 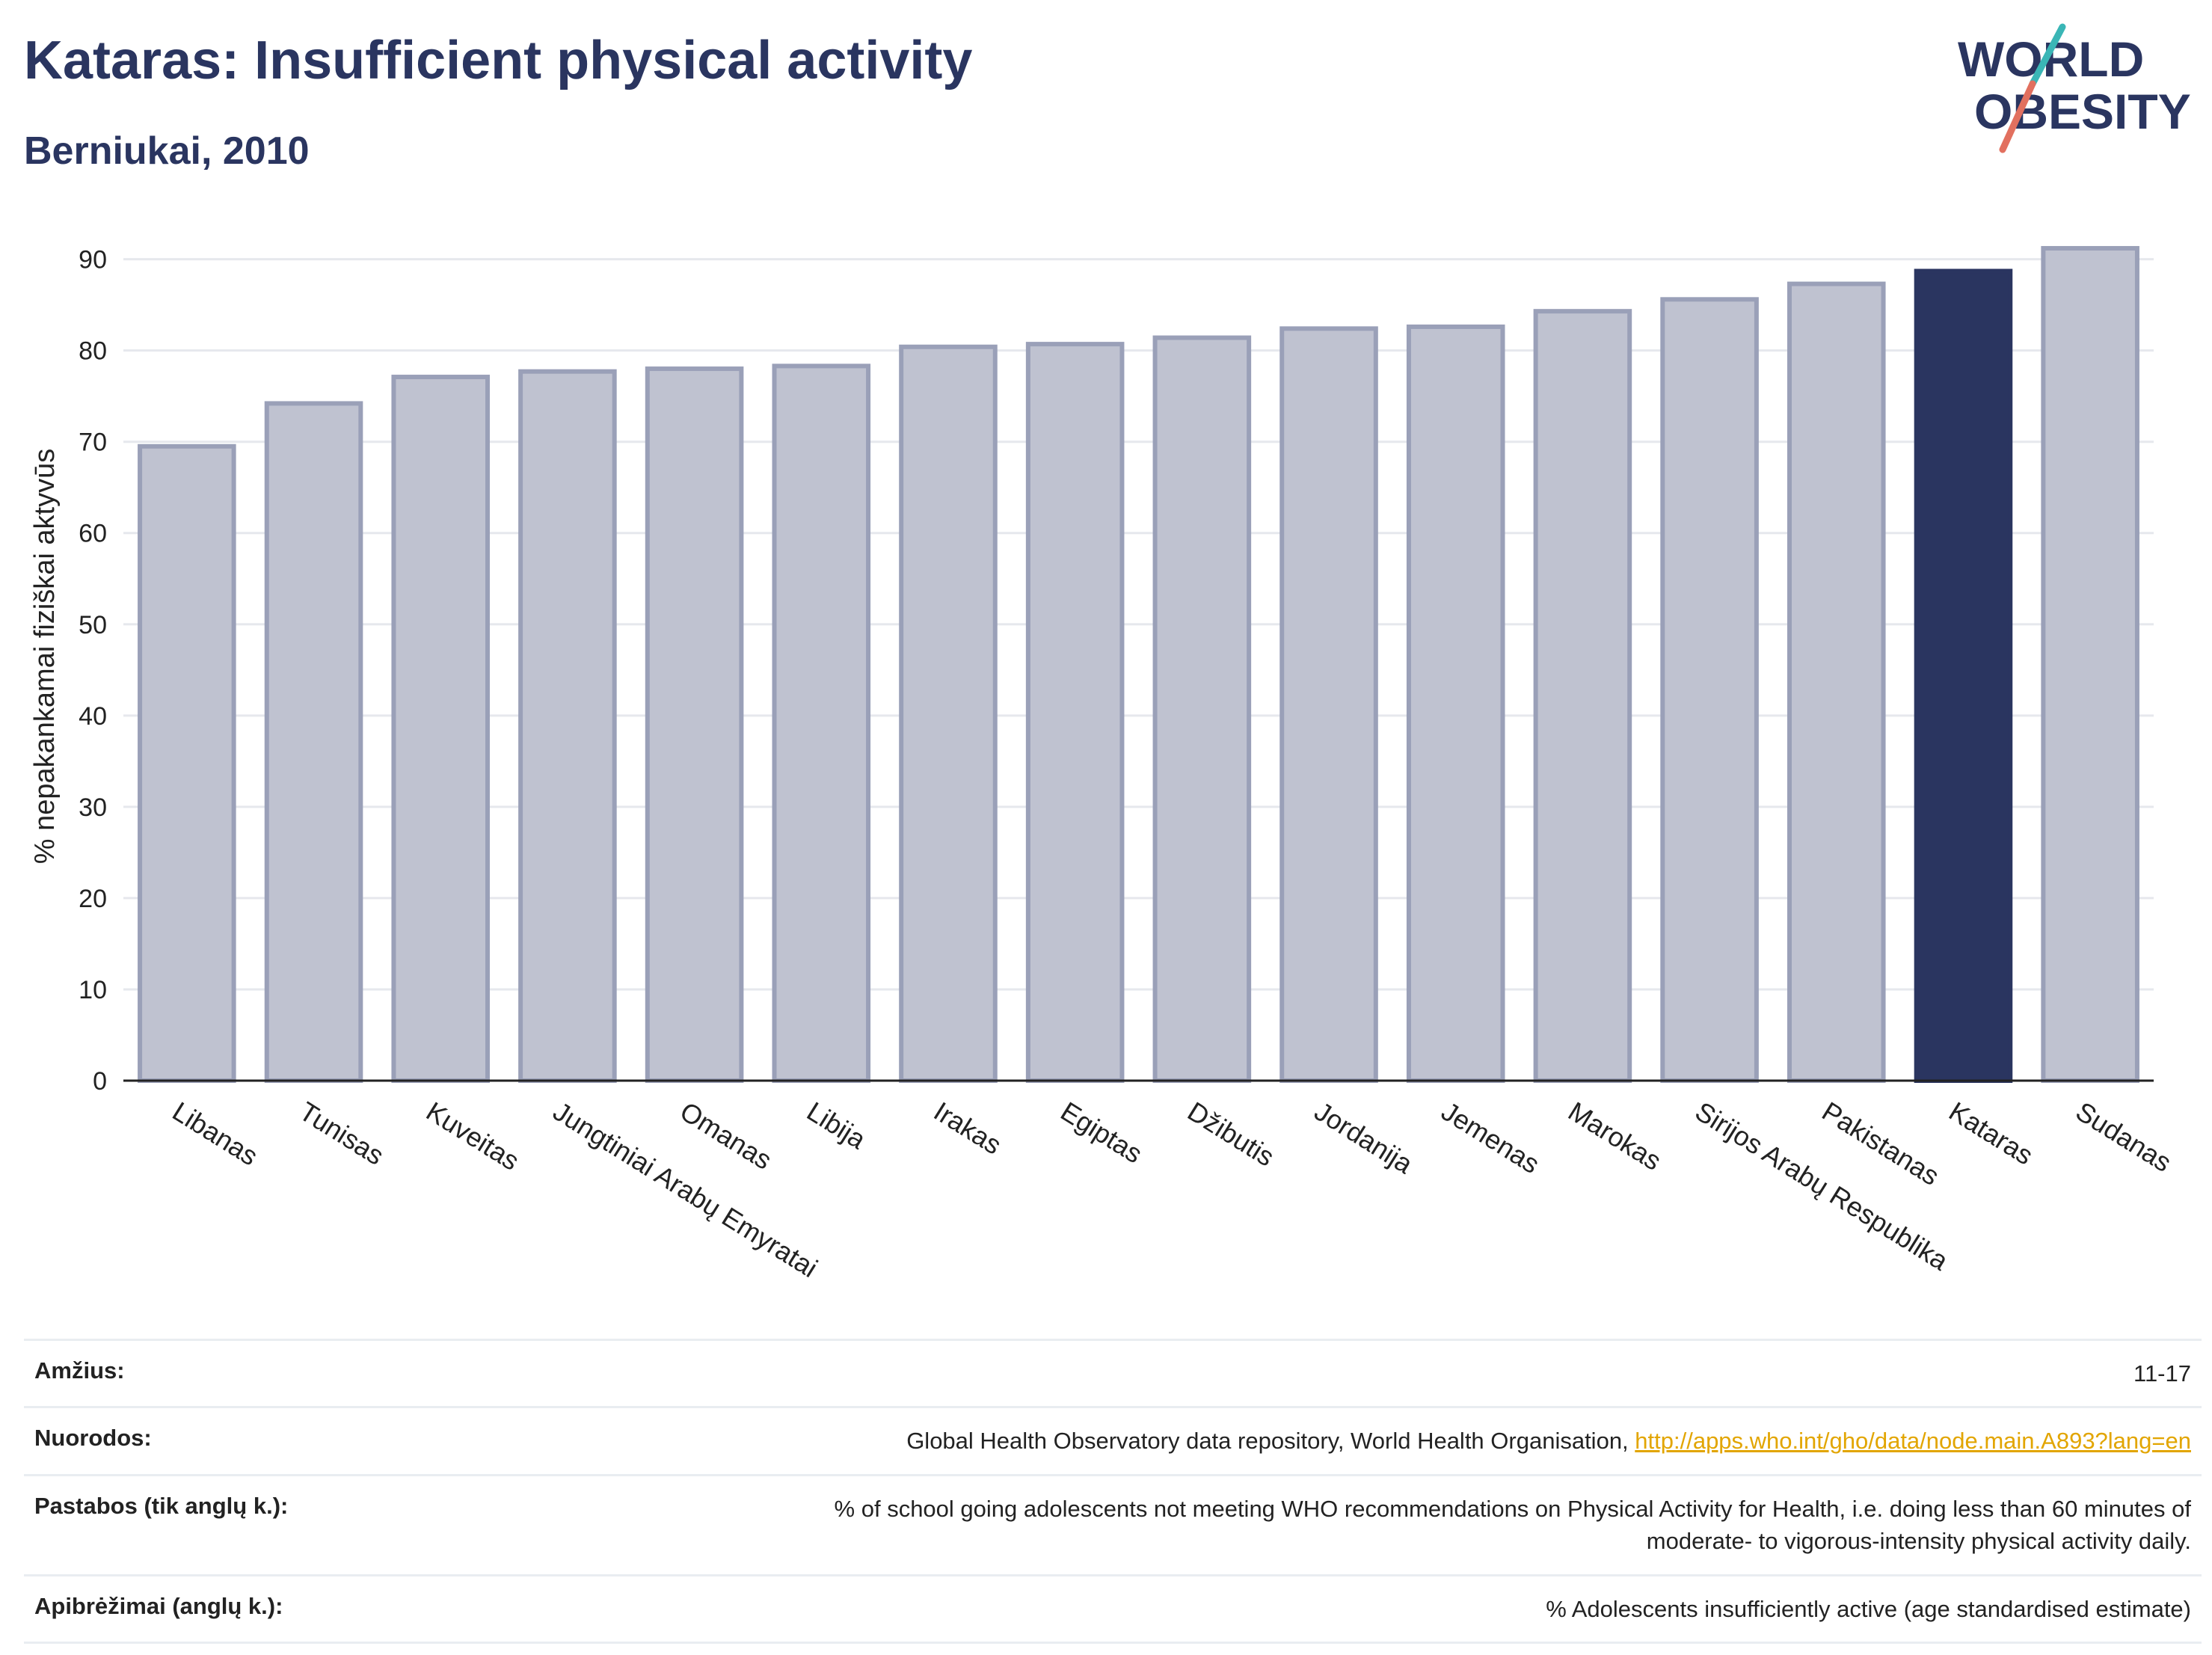 What do you see at coordinates (1364, 1138) in the screenshot?
I see `x-tick-label: Jordanija` at bounding box center [1364, 1138].